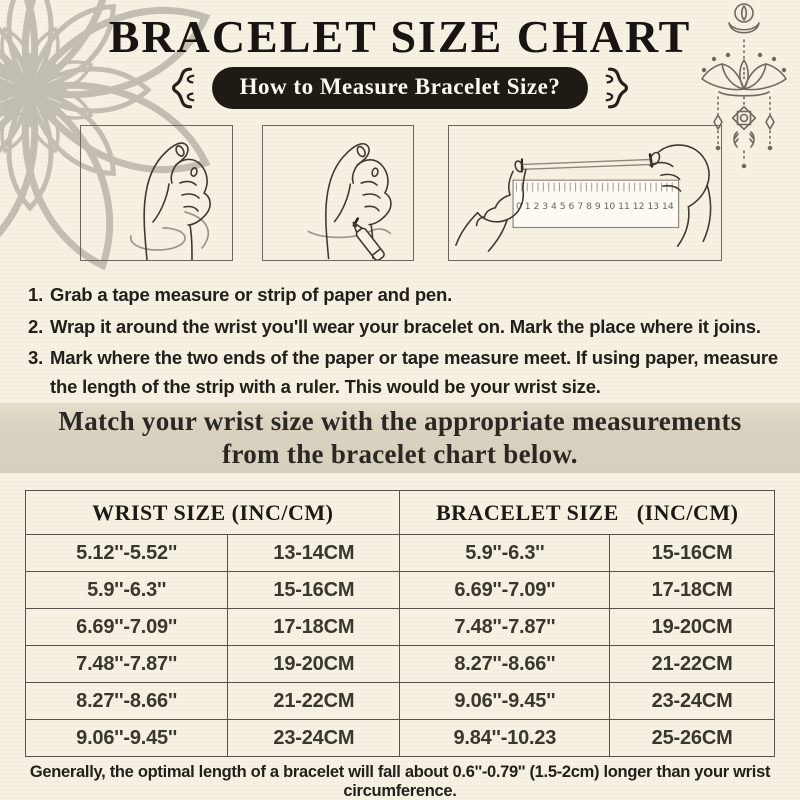 The height and width of the screenshot is (800, 800). I want to click on lotus-hanging-ornament-icon, so click(744, 86).